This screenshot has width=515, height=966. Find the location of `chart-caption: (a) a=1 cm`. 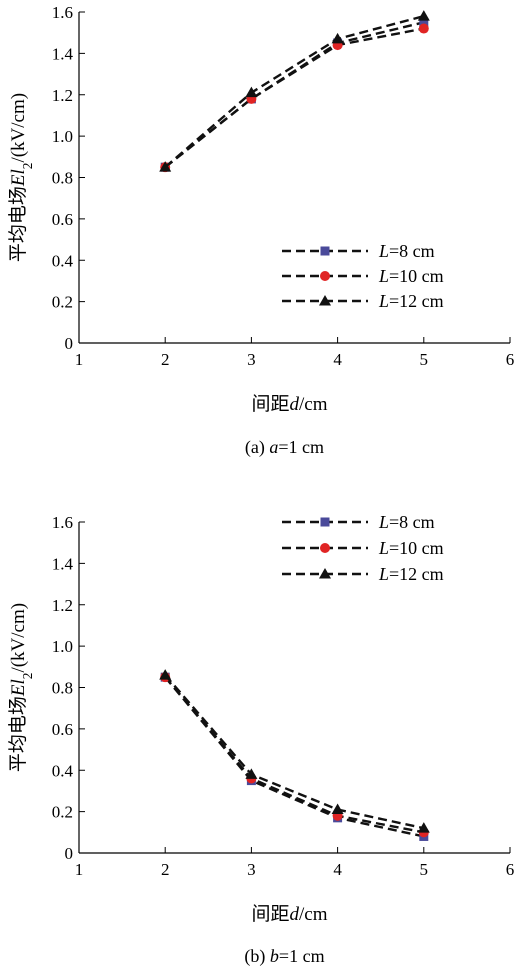

chart-caption: (a) a=1 cm is located at coordinates (284, 447).